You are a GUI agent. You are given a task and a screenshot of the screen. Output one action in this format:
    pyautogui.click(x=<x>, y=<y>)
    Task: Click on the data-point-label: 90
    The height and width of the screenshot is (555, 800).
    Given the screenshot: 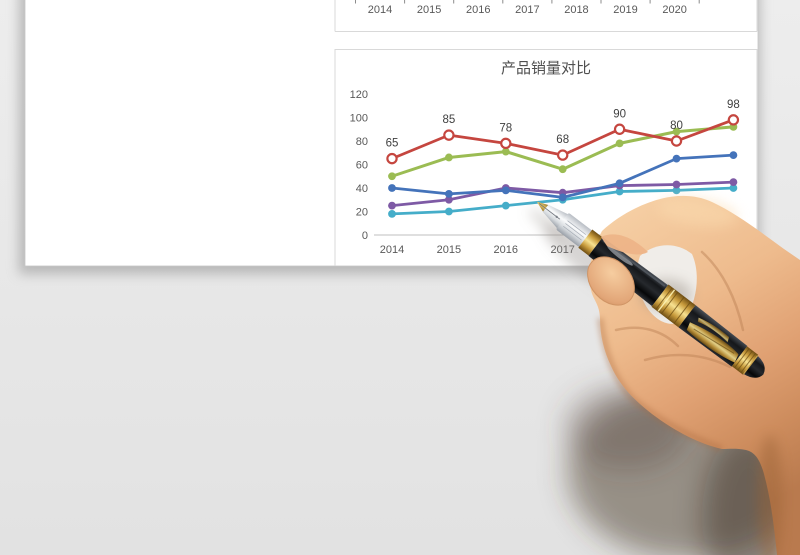 What is the action you would take?
    pyautogui.click(x=619, y=114)
    